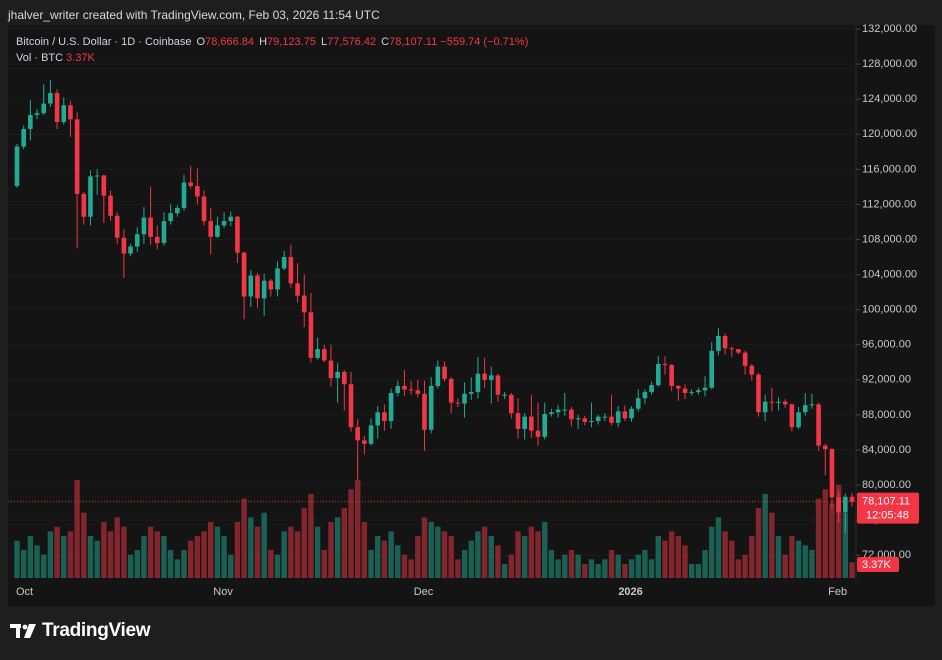  What do you see at coordinates (96, 630) in the screenshot?
I see `brand-name: TradingView` at bounding box center [96, 630].